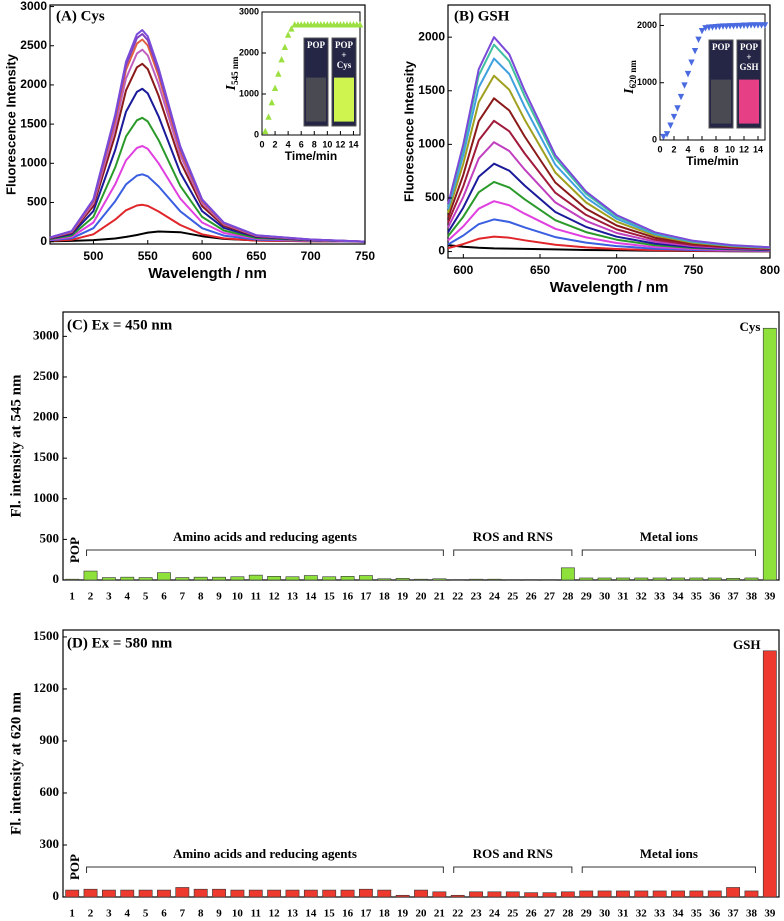 This screenshot has width=784, height=921. I want to click on y-tick-label: 900, so click(50, 739).